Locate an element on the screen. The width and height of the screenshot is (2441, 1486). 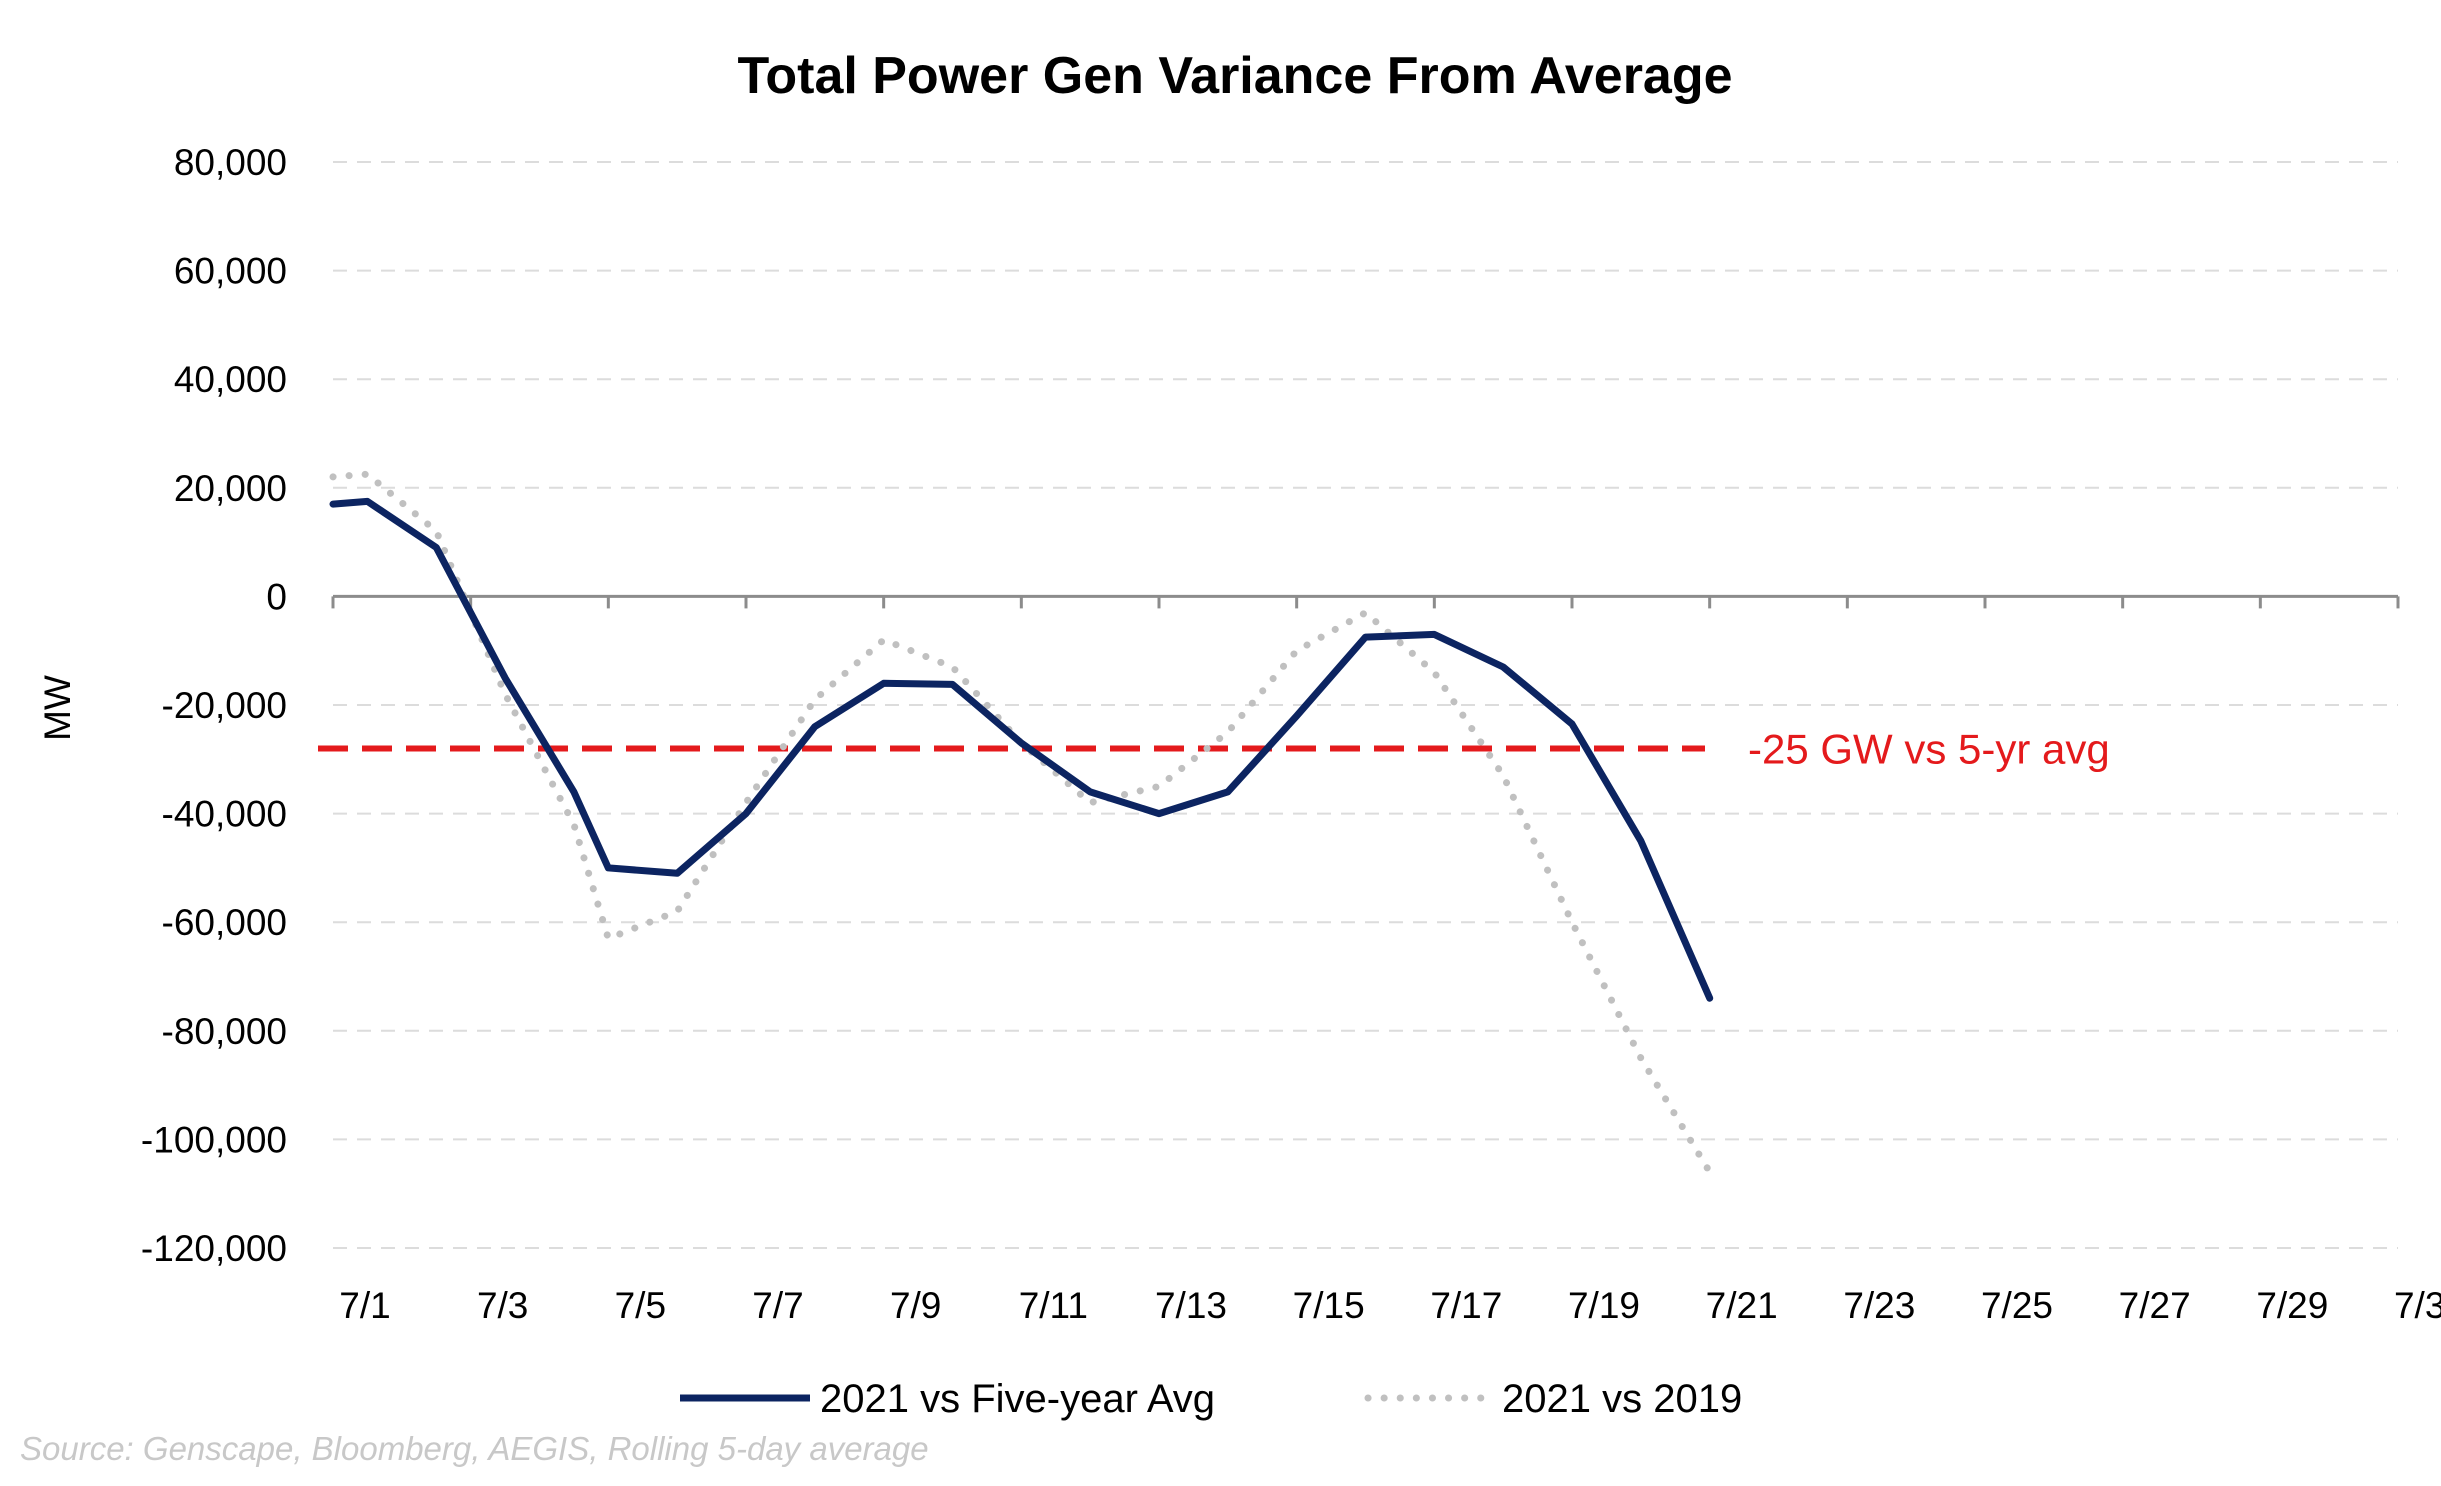
reference-line-label: -25 GW vs 5-yr avg is located at coordinates (1929, 748).